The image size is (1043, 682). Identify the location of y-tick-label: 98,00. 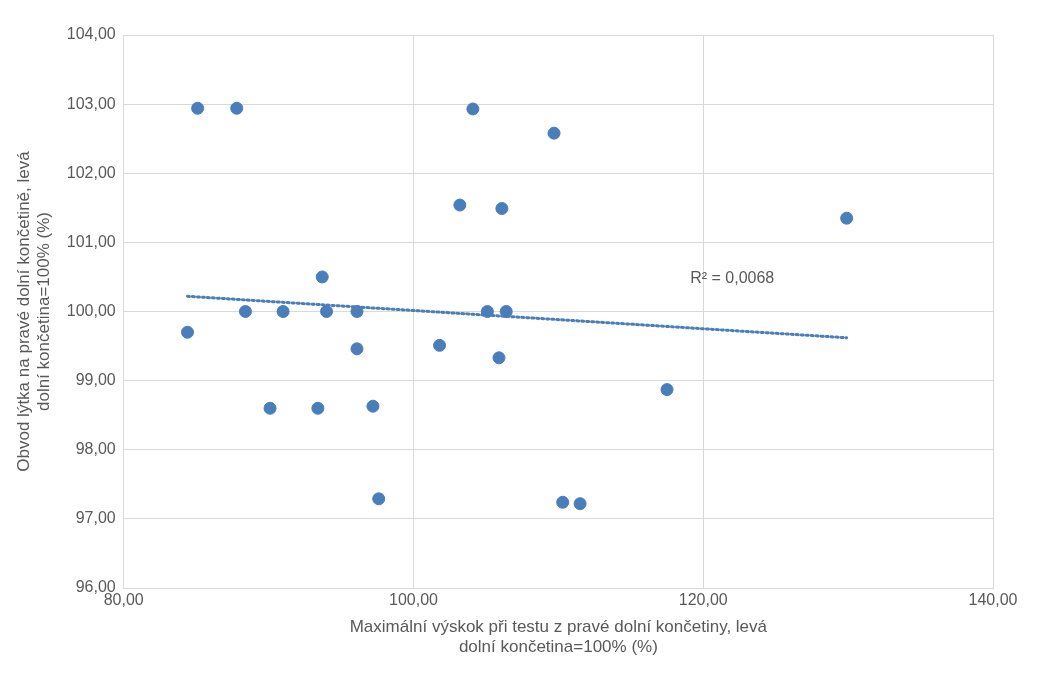
(95, 449).